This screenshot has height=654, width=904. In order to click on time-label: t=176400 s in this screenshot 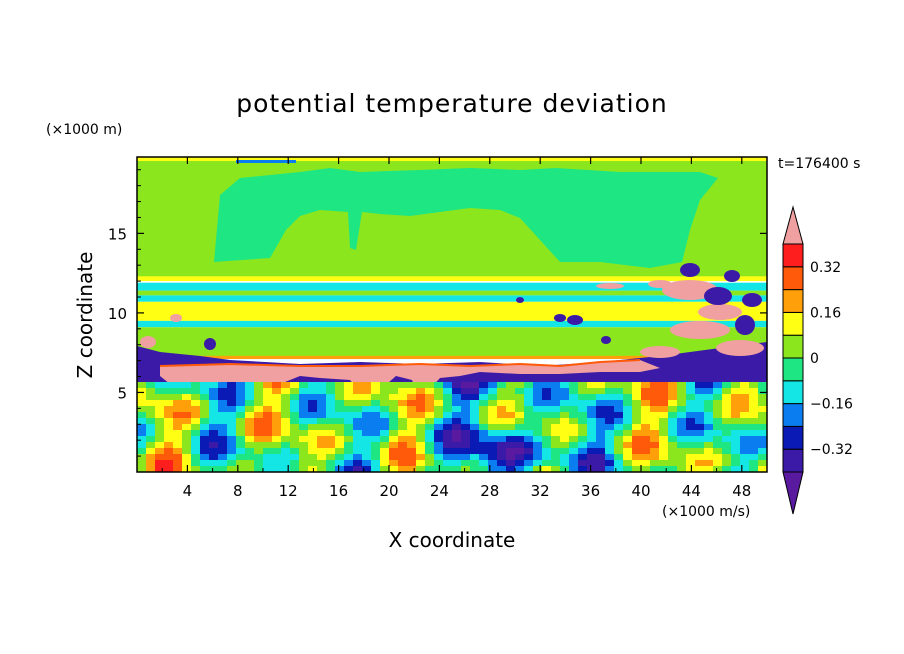, I will do `click(819, 164)`.